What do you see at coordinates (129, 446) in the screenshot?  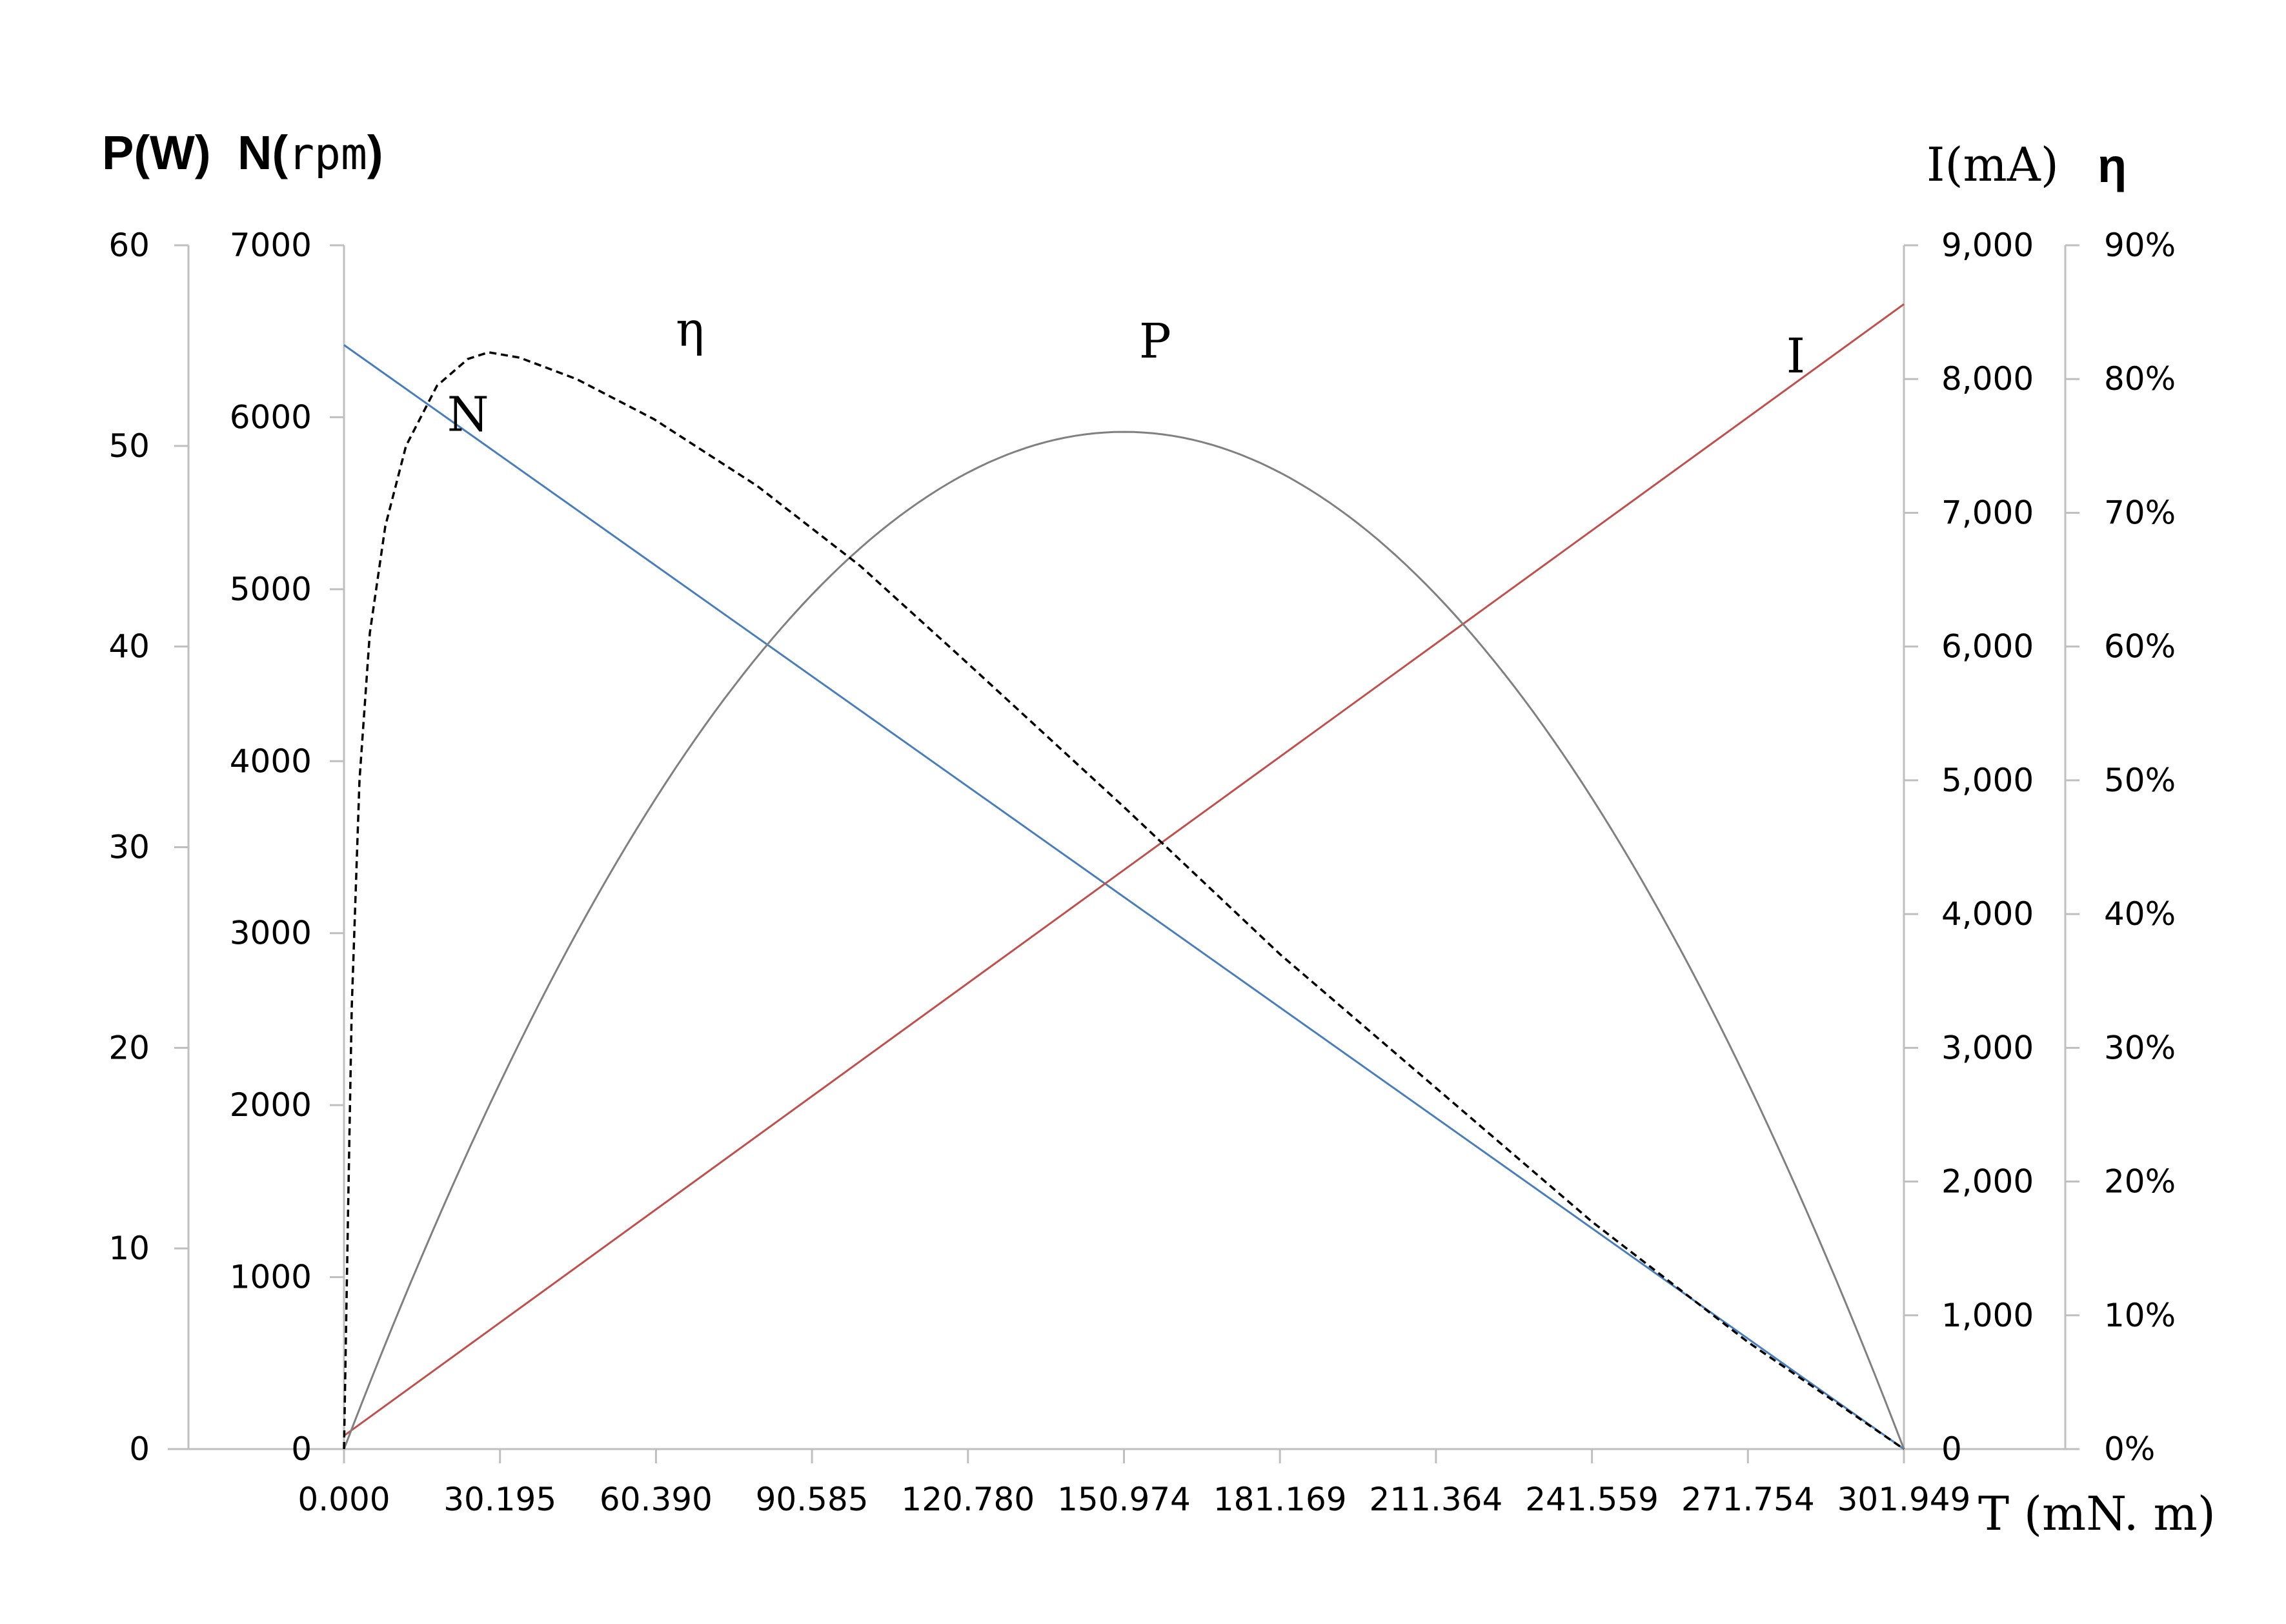 I see `power-tick-label: 50` at bounding box center [129, 446].